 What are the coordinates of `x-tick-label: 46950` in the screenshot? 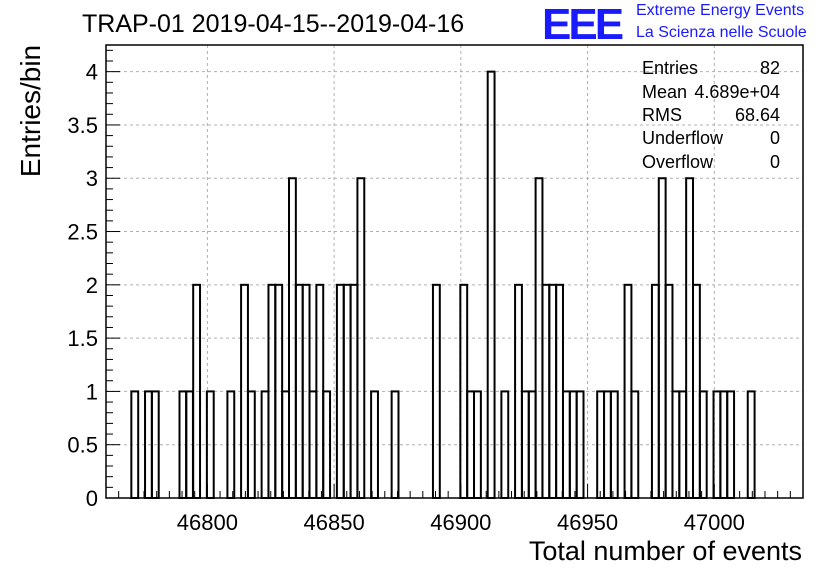 It's located at (587, 522).